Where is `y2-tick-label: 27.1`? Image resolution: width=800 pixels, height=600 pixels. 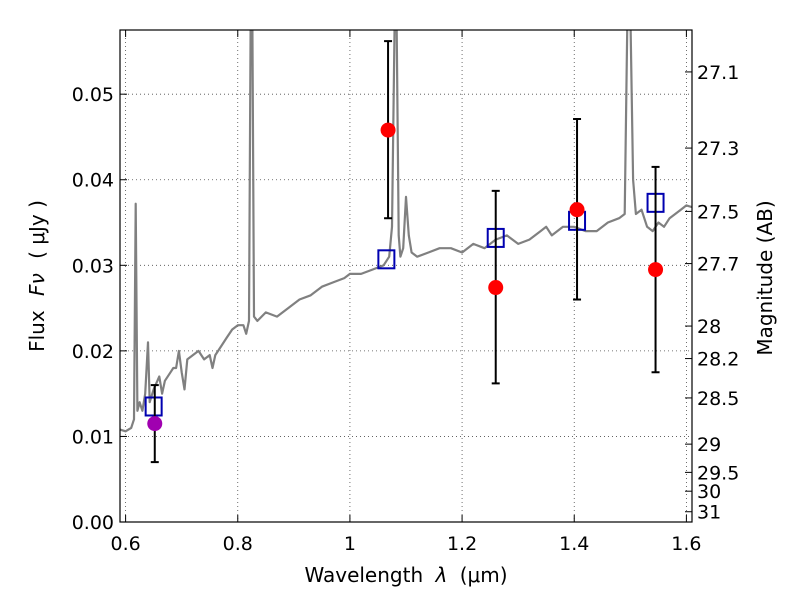
y2-tick-label: 27.1 is located at coordinates (718, 73).